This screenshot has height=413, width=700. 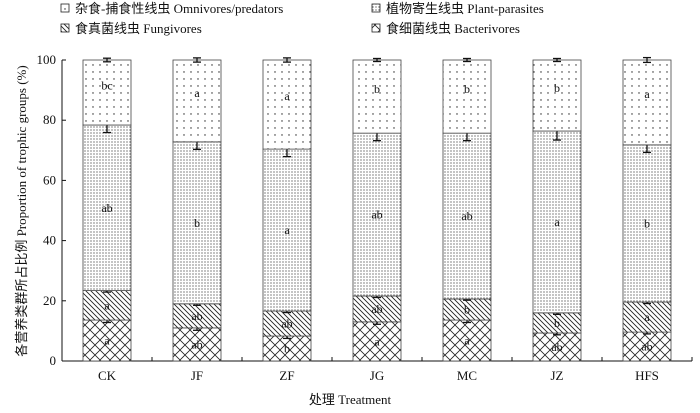 I want to click on legend-item-fungivores: 食真菌线虫 Fungivores, so click(x=131, y=28).